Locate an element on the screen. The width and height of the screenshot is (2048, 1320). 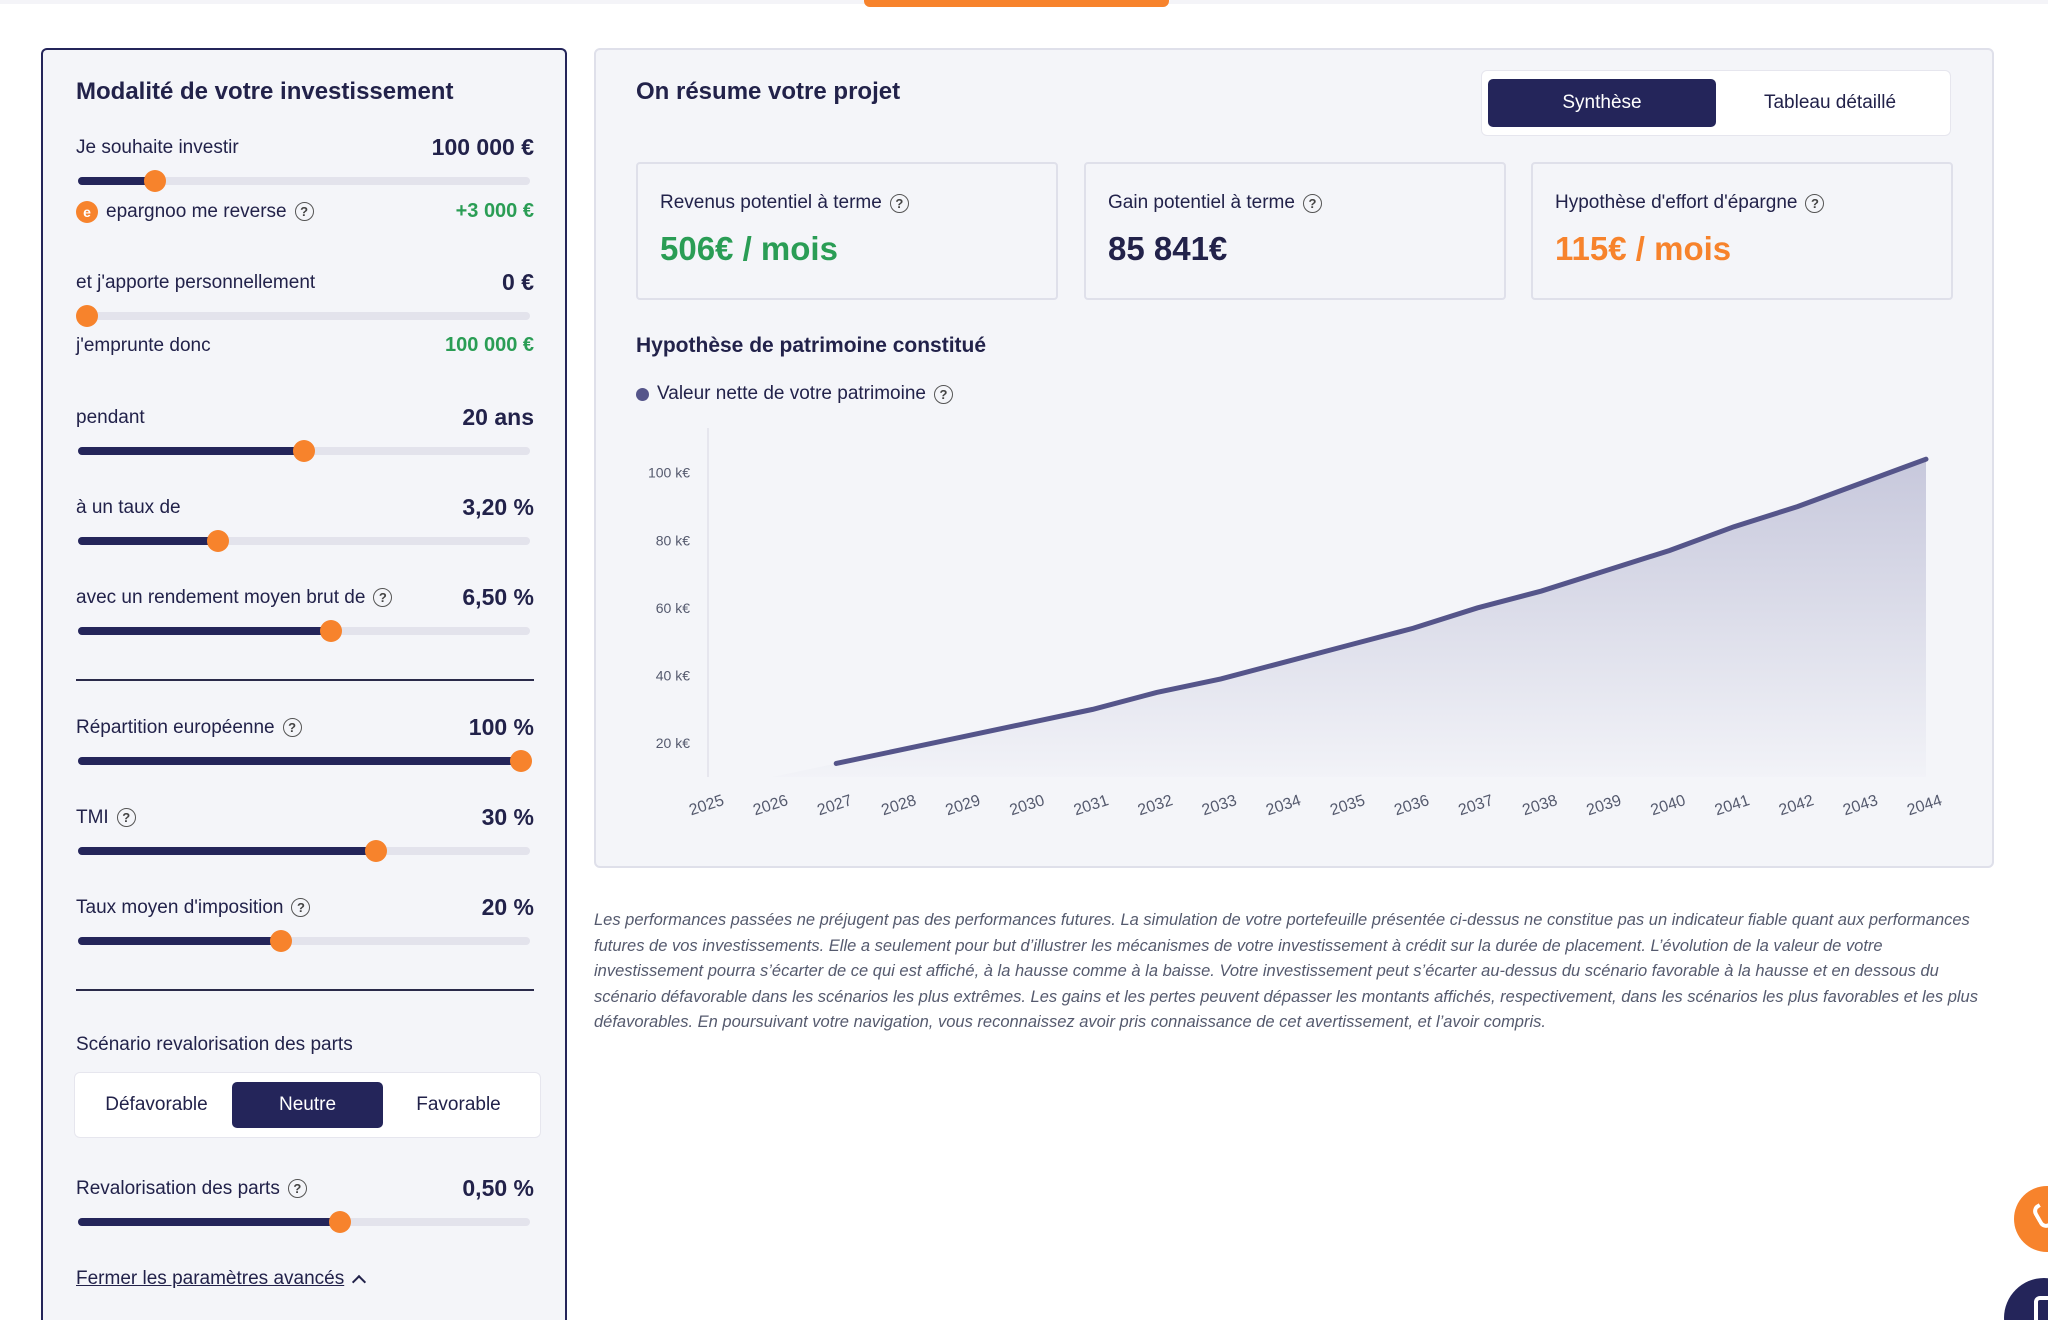
scenario-option-favorable: Favorable is located at coordinates (458, 1104).